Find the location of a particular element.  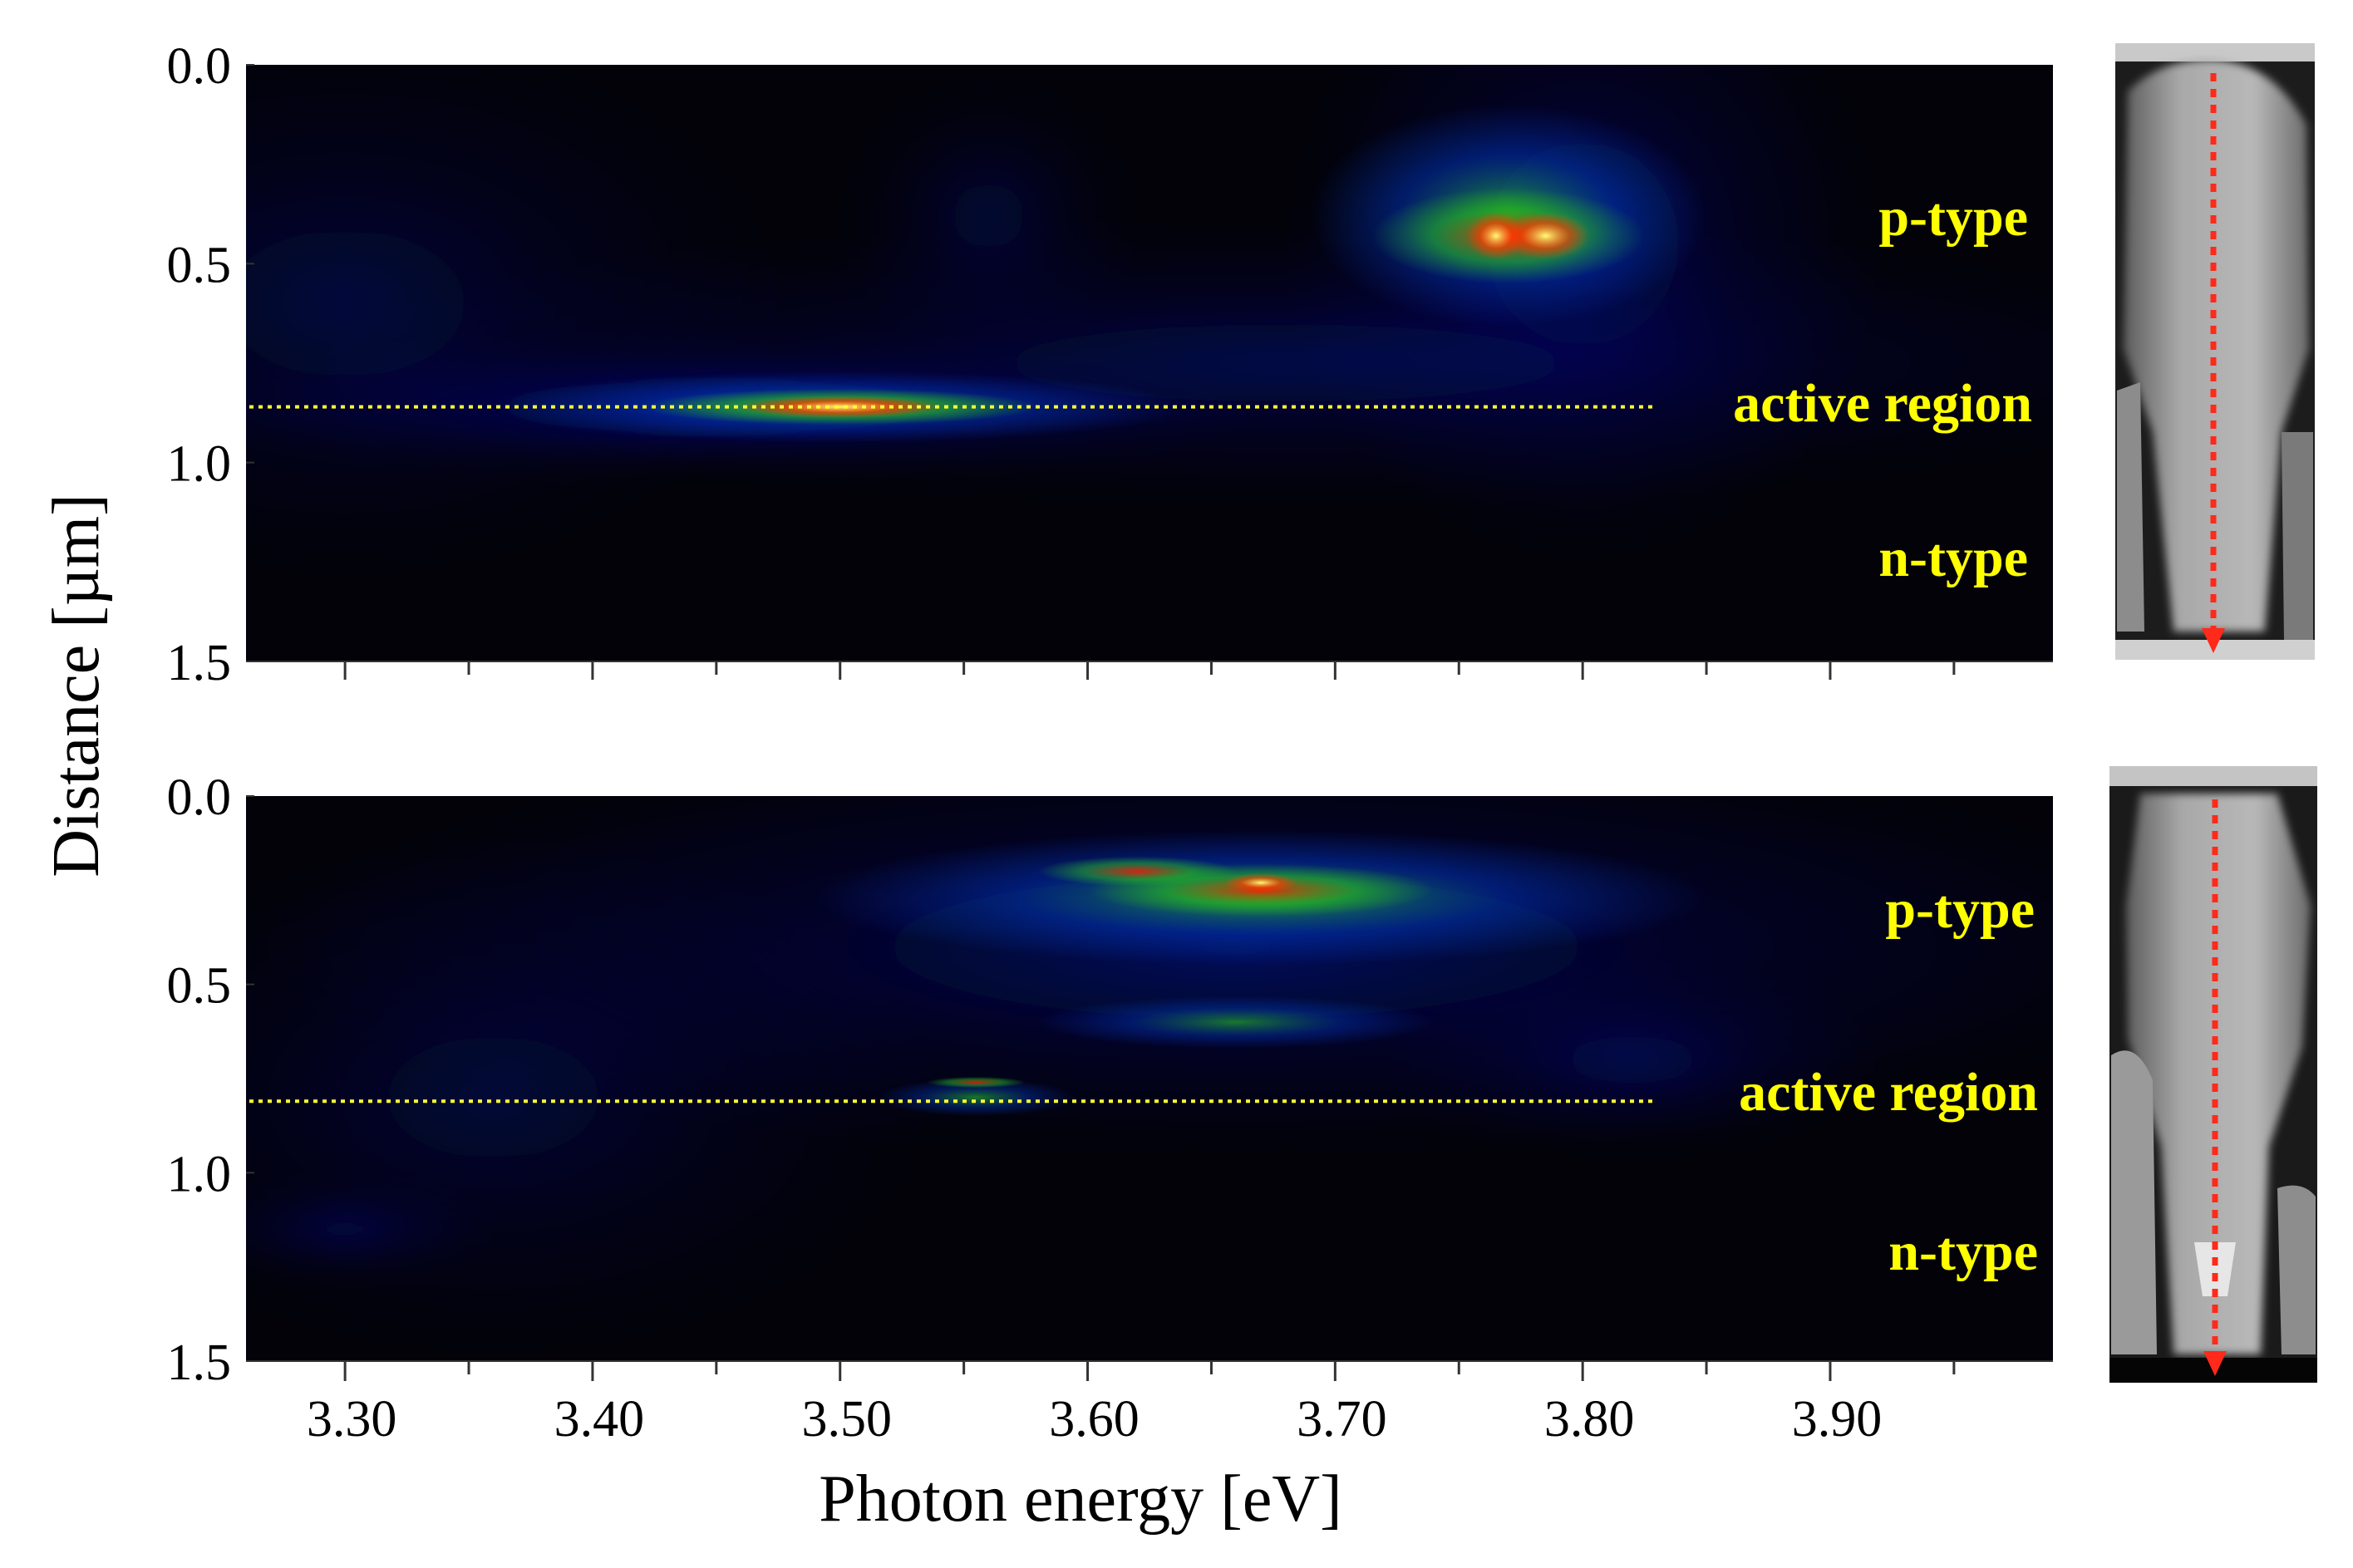

bottom-p-type-label: p-type is located at coordinates (1960, 909).